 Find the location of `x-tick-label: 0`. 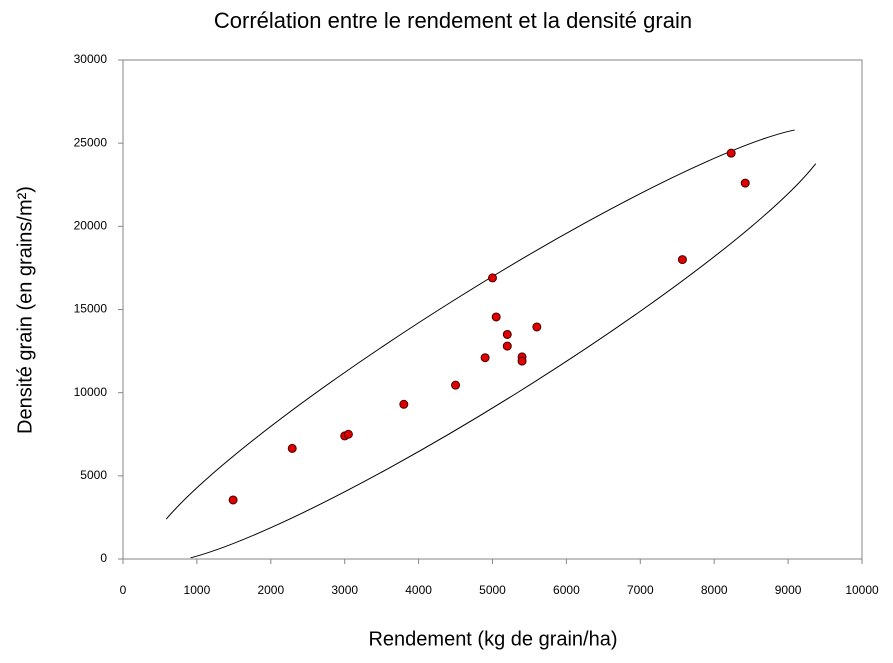

x-tick-label: 0 is located at coordinates (123, 590).